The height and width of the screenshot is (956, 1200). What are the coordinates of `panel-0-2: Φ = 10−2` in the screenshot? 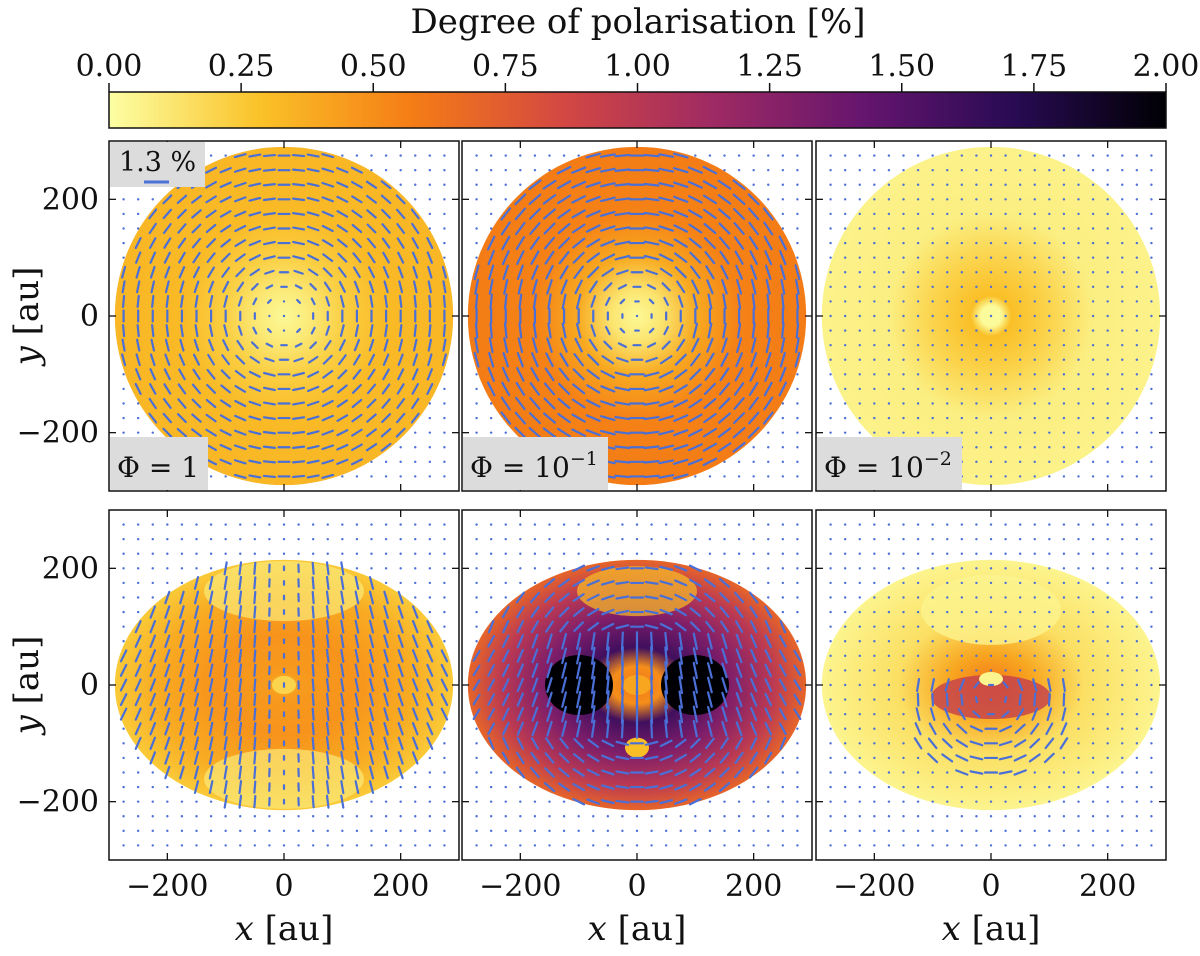 It's located at (991, 316).